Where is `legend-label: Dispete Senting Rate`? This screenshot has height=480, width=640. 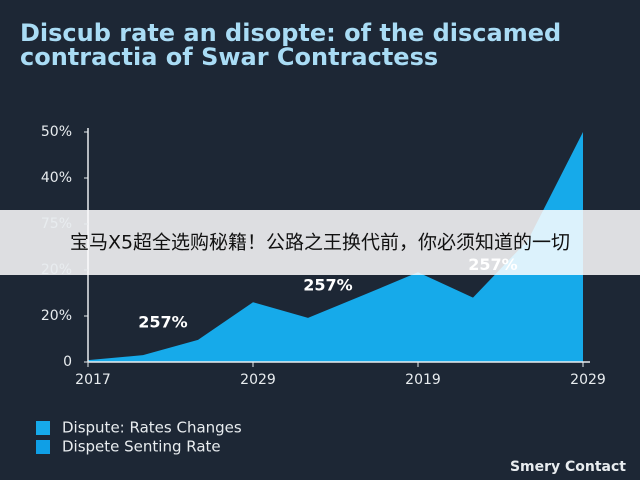 legend-label: Dispete Senting Rate is located at coordinates (141, 447).